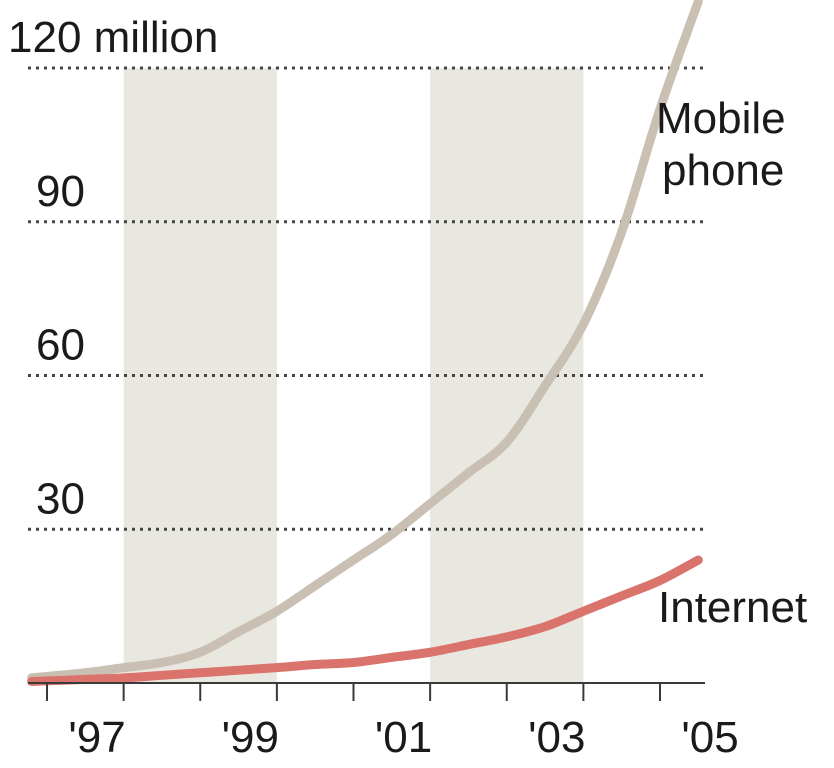  Describe the element at coordinates (709, 737) in the screenshot. I see `x-tick-label-4: '05` at that location.